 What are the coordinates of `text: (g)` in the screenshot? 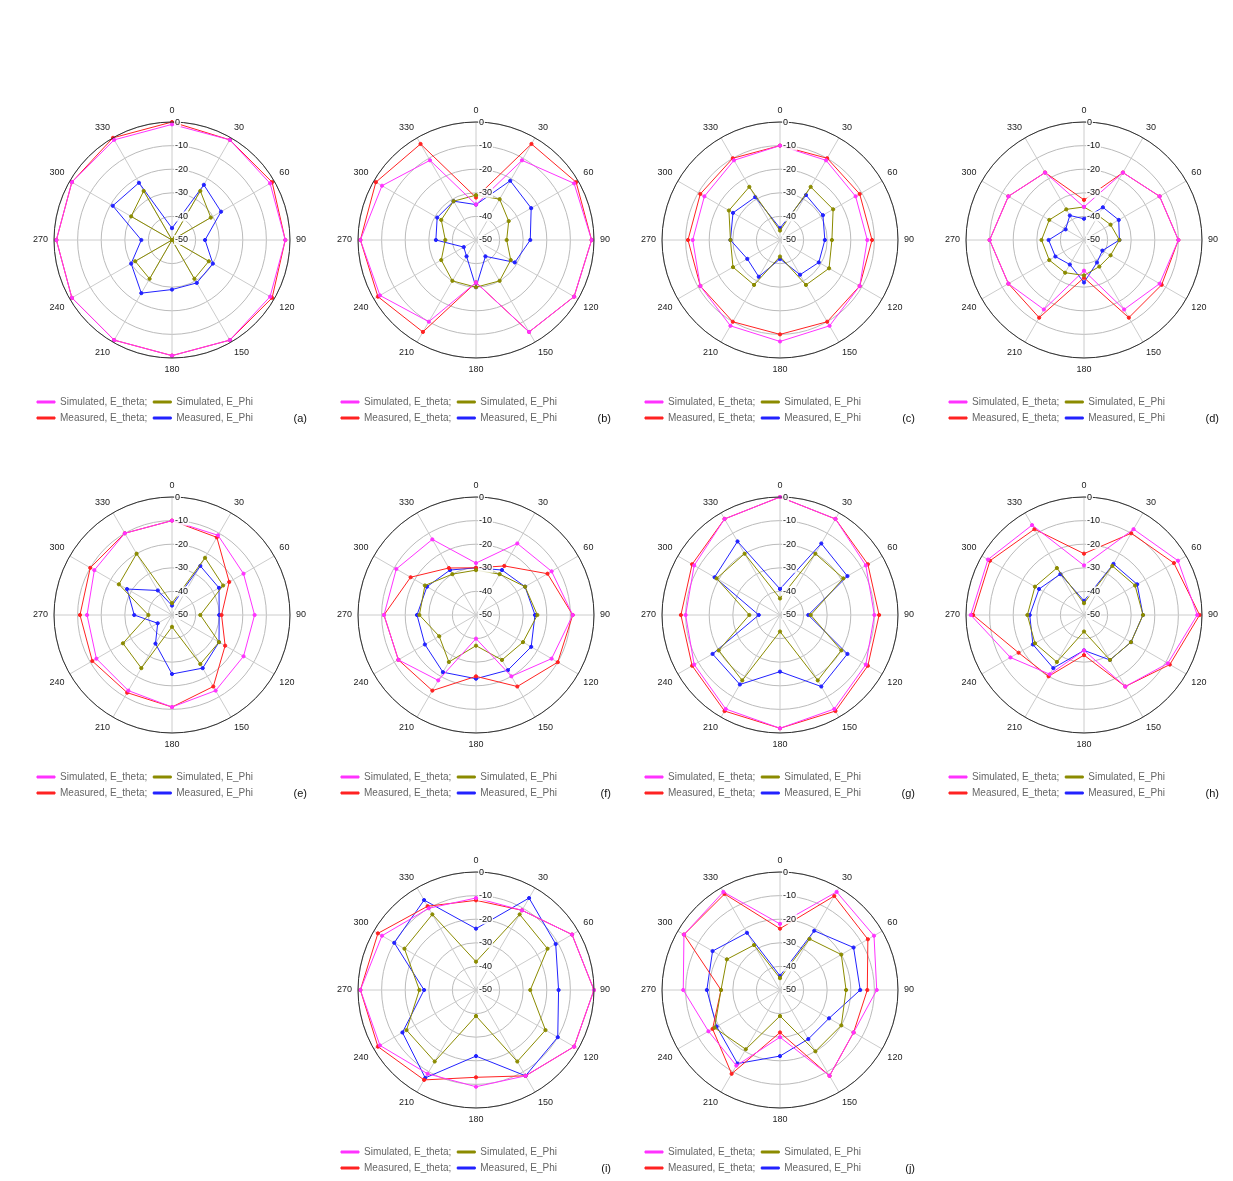 It's located at (908, 793).